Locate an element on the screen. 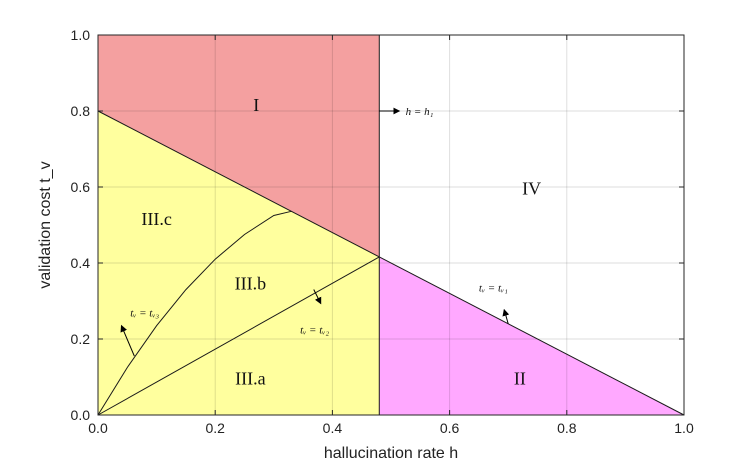 The image size is (756, 468). x-tick-label-1: 0.2 is located at coordinates (215, 428).